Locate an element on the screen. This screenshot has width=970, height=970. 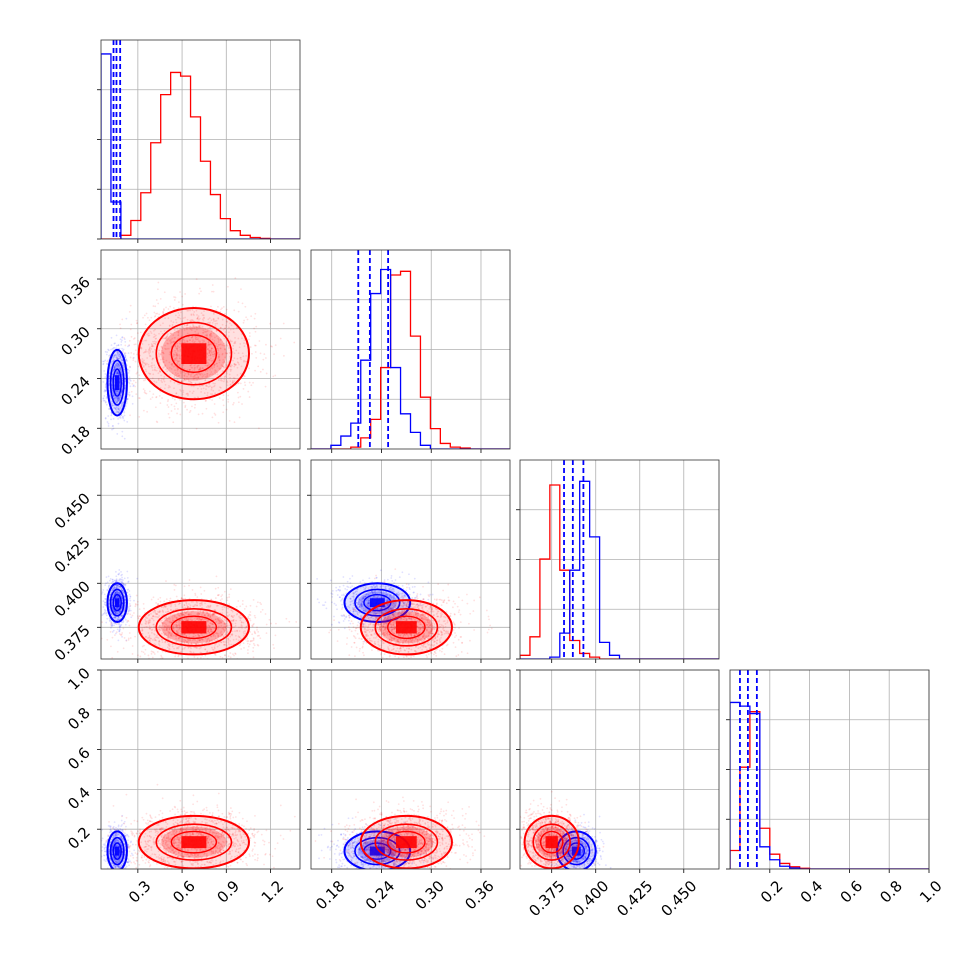
panel-content is located at coordinates (410, 349).